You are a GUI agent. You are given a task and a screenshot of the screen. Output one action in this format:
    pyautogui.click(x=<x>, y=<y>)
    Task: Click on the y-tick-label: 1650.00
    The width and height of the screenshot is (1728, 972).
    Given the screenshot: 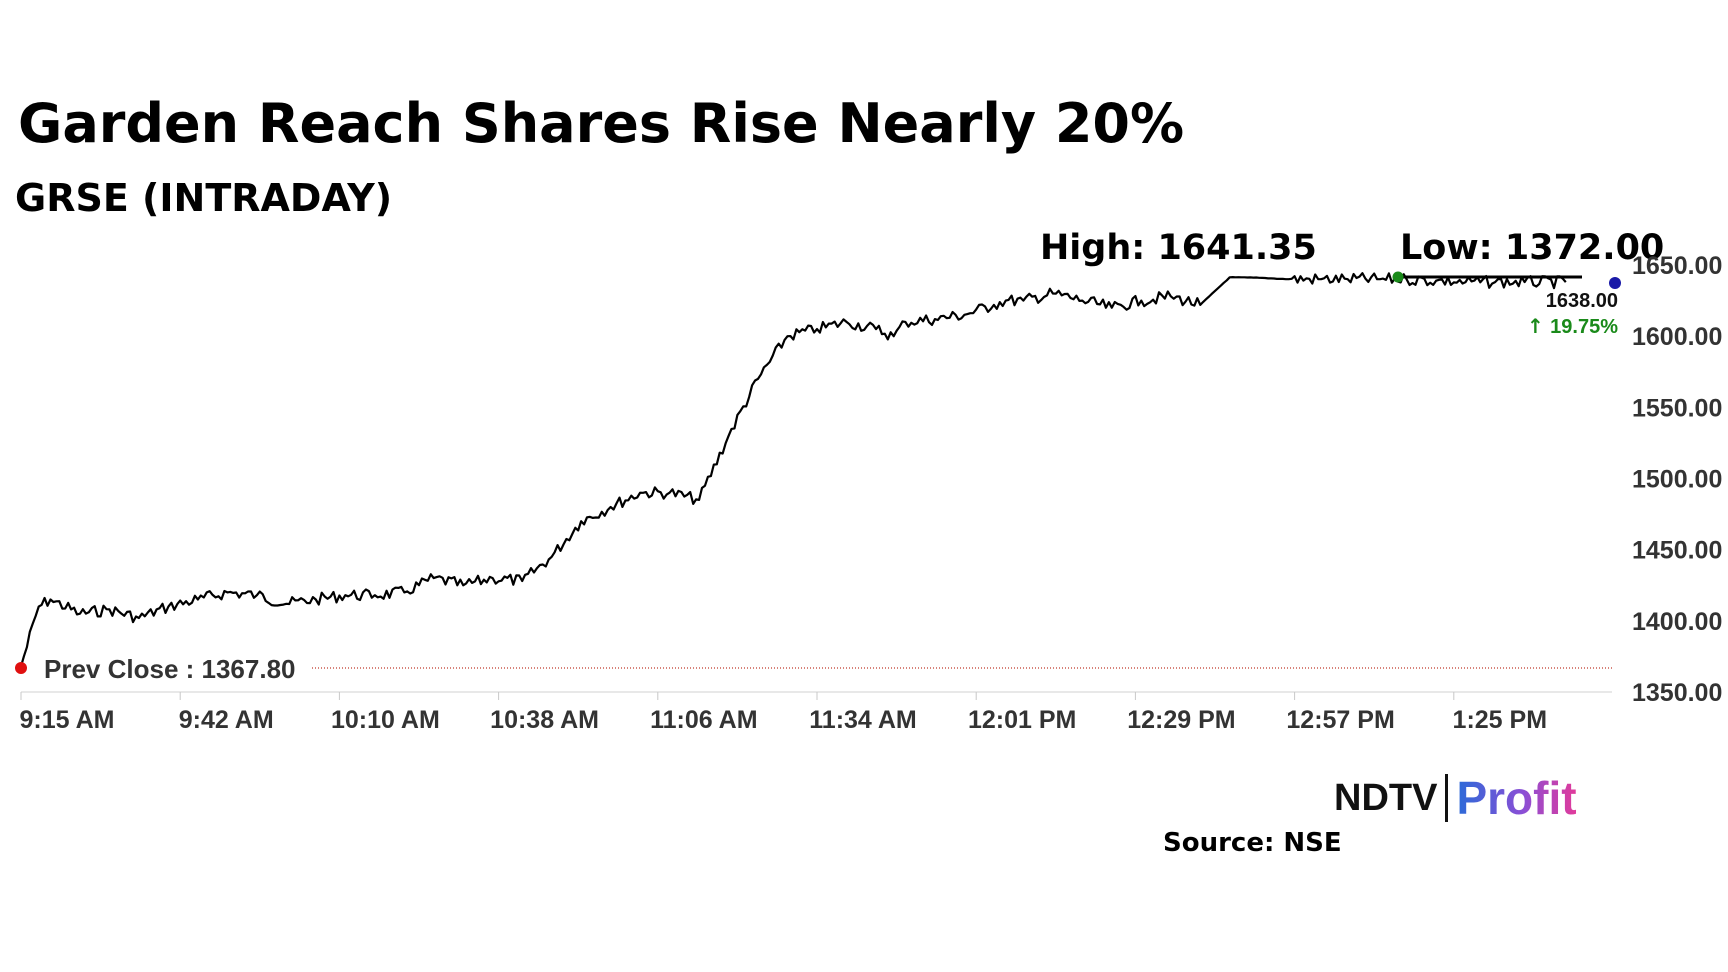 What is the action you would take?
    pyautogui.click(x=1677, y=266)
    